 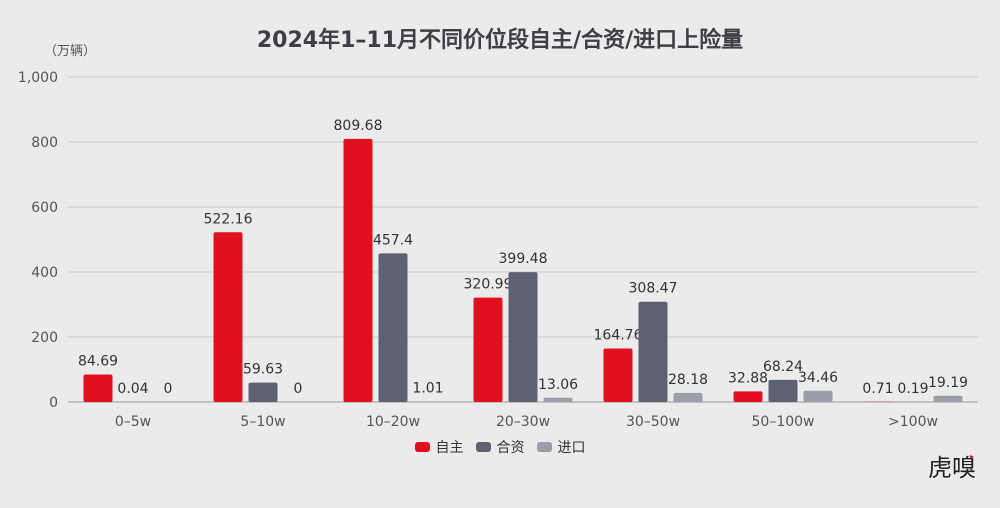 What do you see at coordinates (44, 208) in the screenshot?
I see `y-tick-label: 600` at bounding box center [44, 208].